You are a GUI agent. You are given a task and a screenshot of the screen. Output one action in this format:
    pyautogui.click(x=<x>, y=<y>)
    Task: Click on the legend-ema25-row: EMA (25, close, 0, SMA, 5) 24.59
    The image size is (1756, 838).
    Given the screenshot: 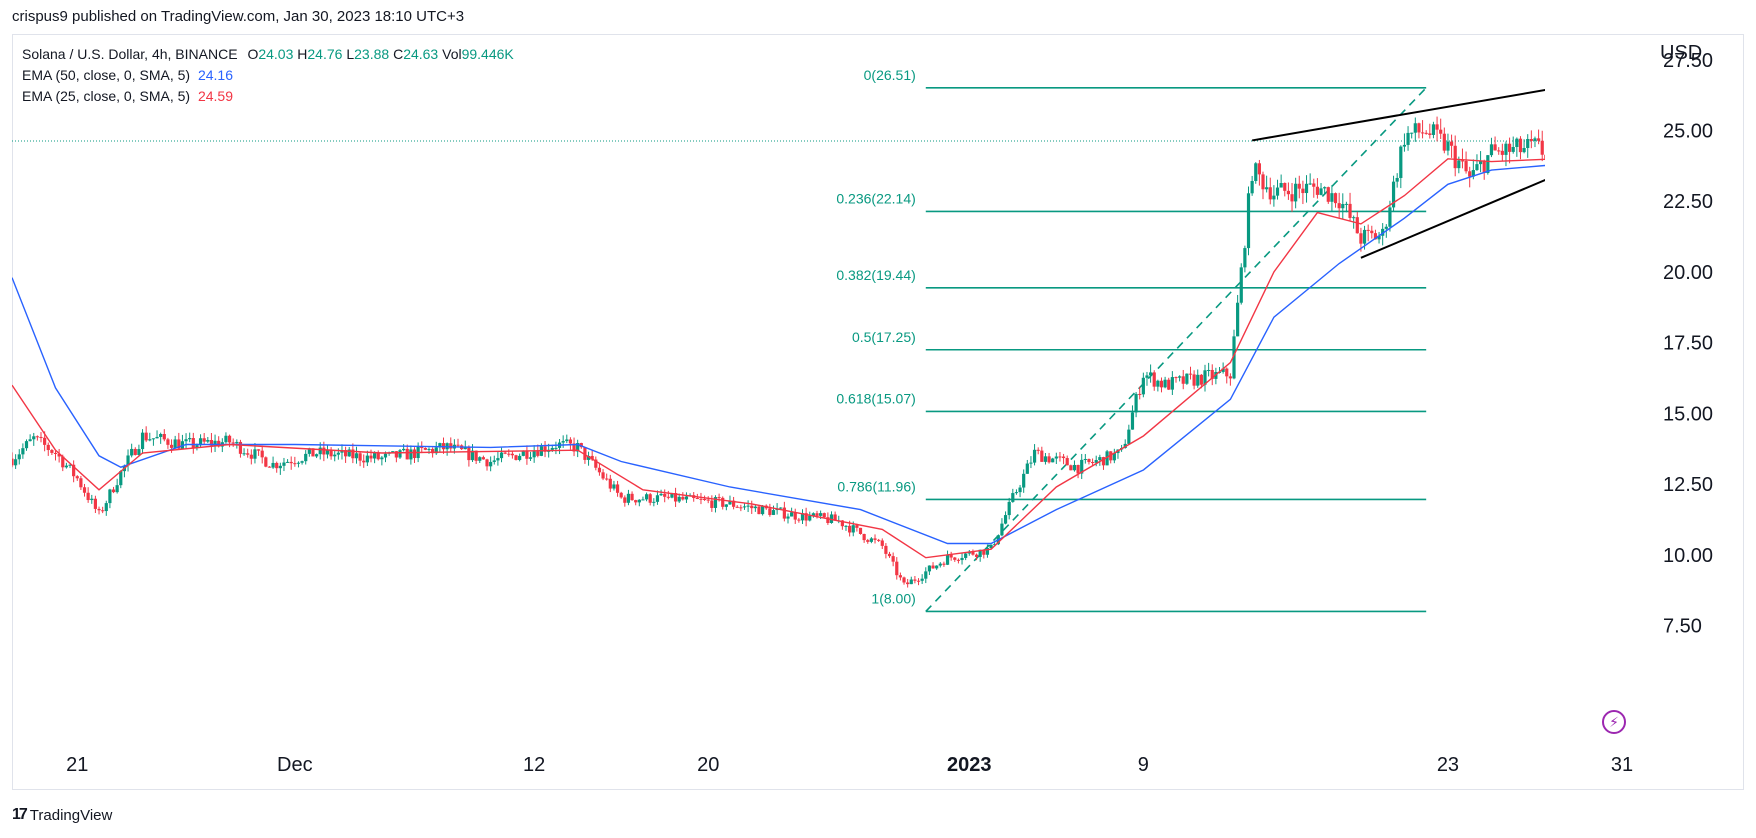 What is the action you would take?
    pyautogui.click(x=268, y=96)
    